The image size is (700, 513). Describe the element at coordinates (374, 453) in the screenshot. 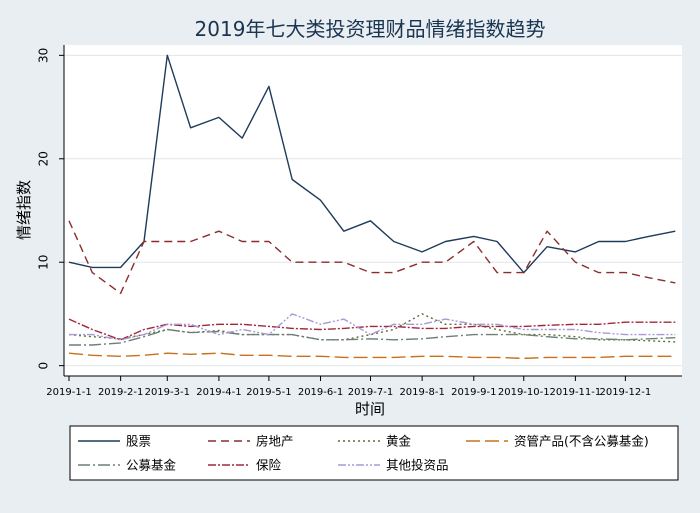

I see `legend-box` at that location.